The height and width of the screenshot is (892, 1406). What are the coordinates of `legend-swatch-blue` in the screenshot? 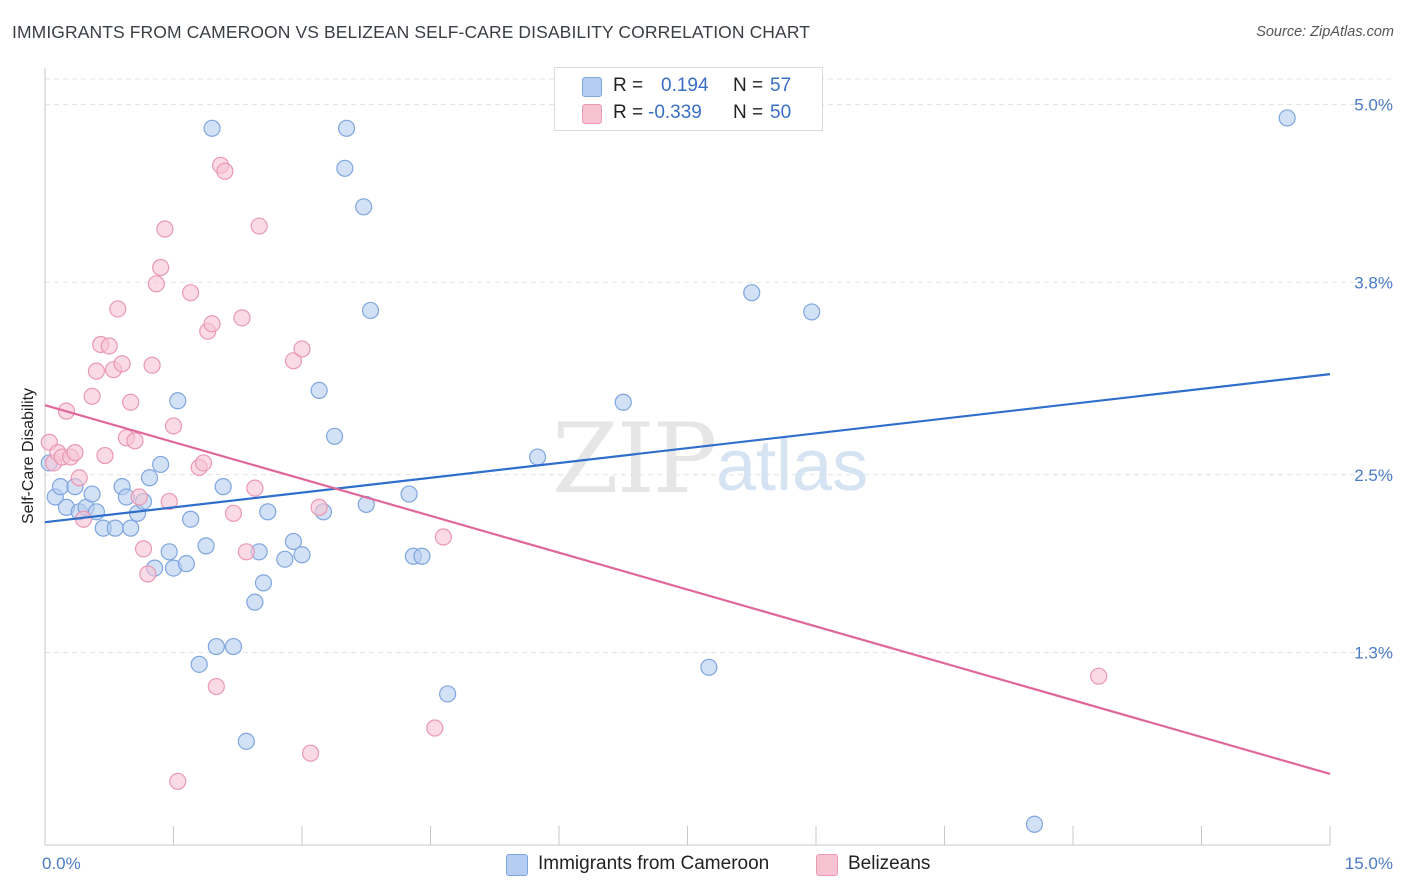 It's located at (592, 87).